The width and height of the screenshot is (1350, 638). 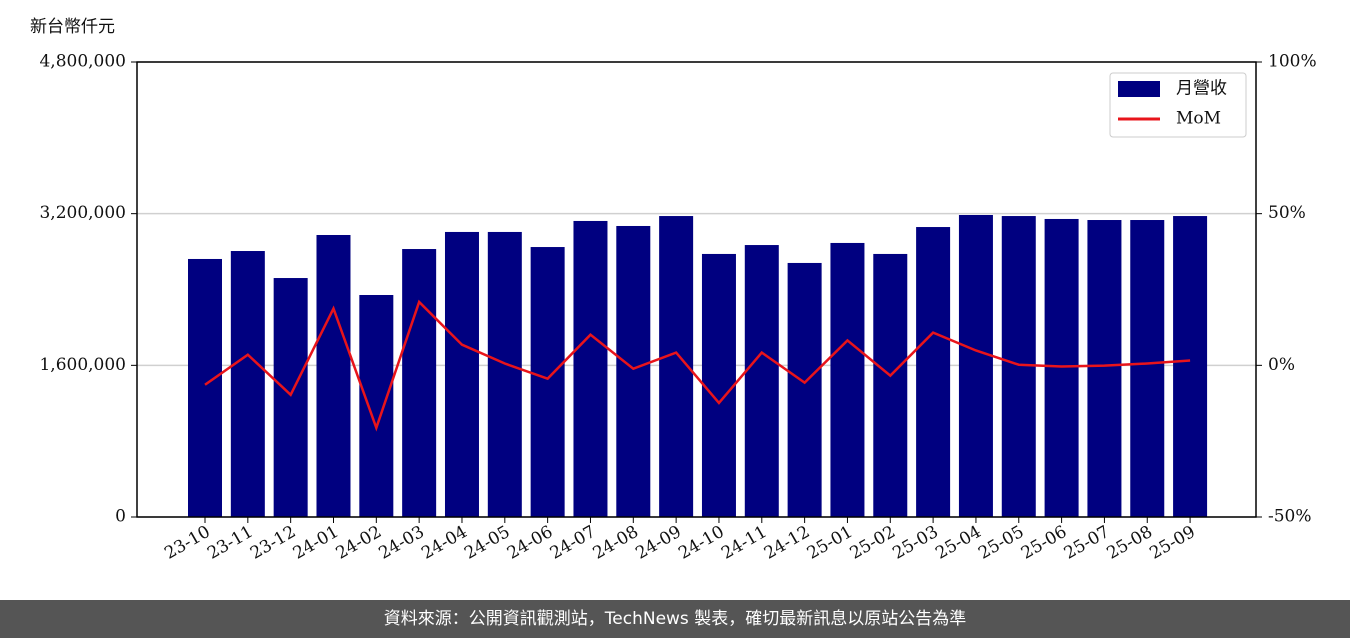 What do you see at coordinates (701, 543) in the screenshot?
I see `x-tick-label: 24-10` at bounding box center [701, 543].